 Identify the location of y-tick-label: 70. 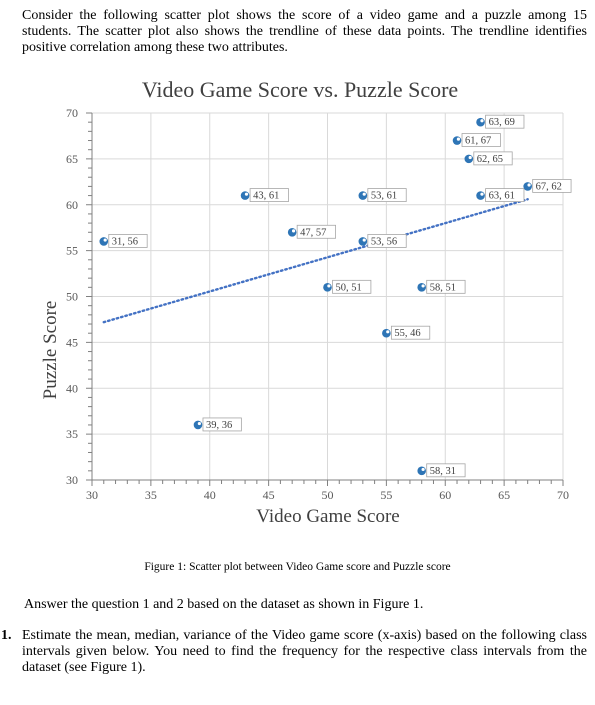
(72, 113).